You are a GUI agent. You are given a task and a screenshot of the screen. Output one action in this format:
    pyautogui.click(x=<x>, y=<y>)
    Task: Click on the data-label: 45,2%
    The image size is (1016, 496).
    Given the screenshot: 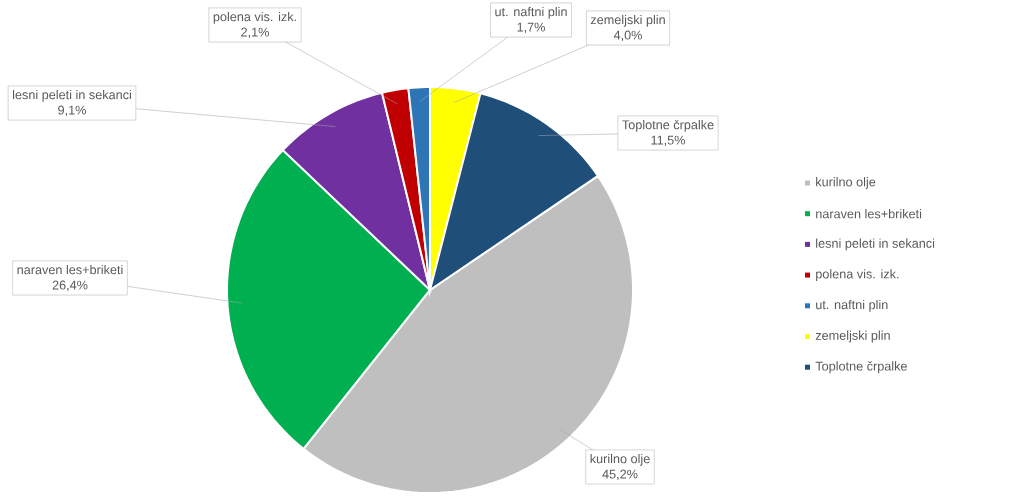 What is the action you would take?
    pyautogui.click(x=620, y=475)
    